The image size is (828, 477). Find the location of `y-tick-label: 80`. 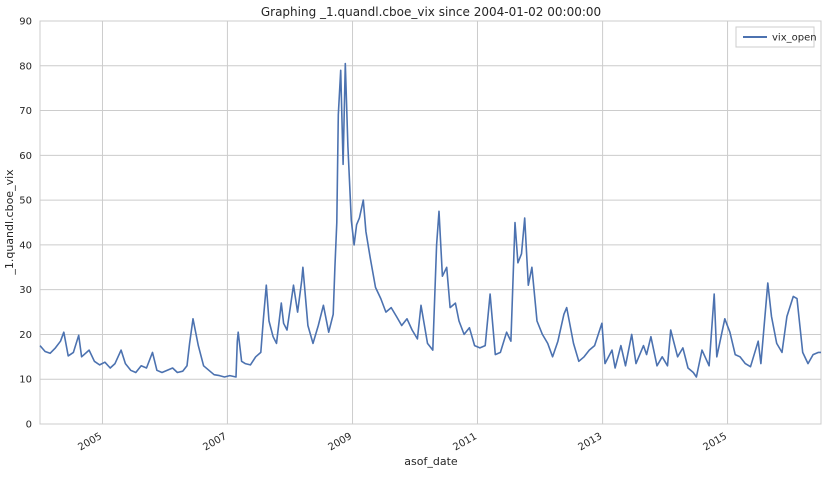

y-tick-label: 80 is located at coordinates (25, 66).